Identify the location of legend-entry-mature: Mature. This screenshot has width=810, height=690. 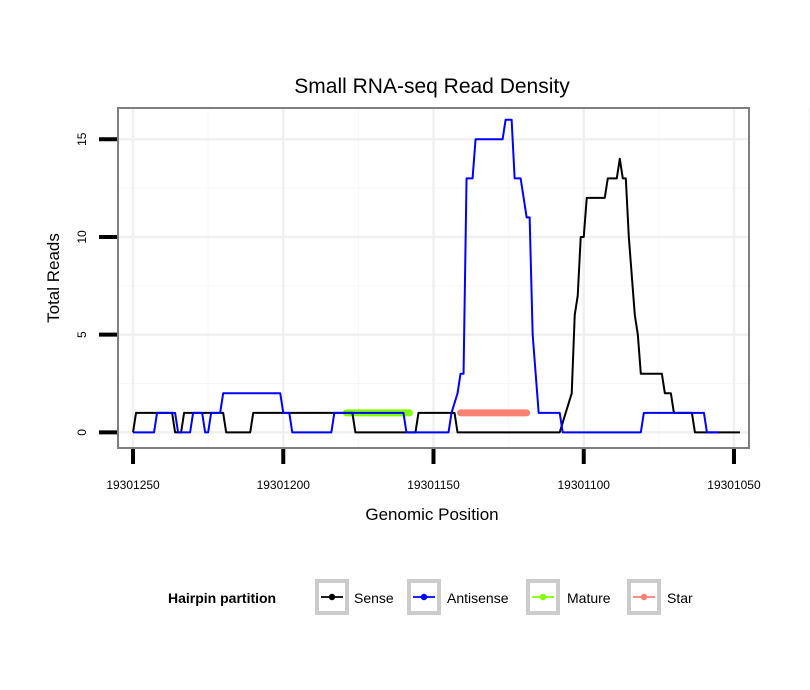
(568, 597).